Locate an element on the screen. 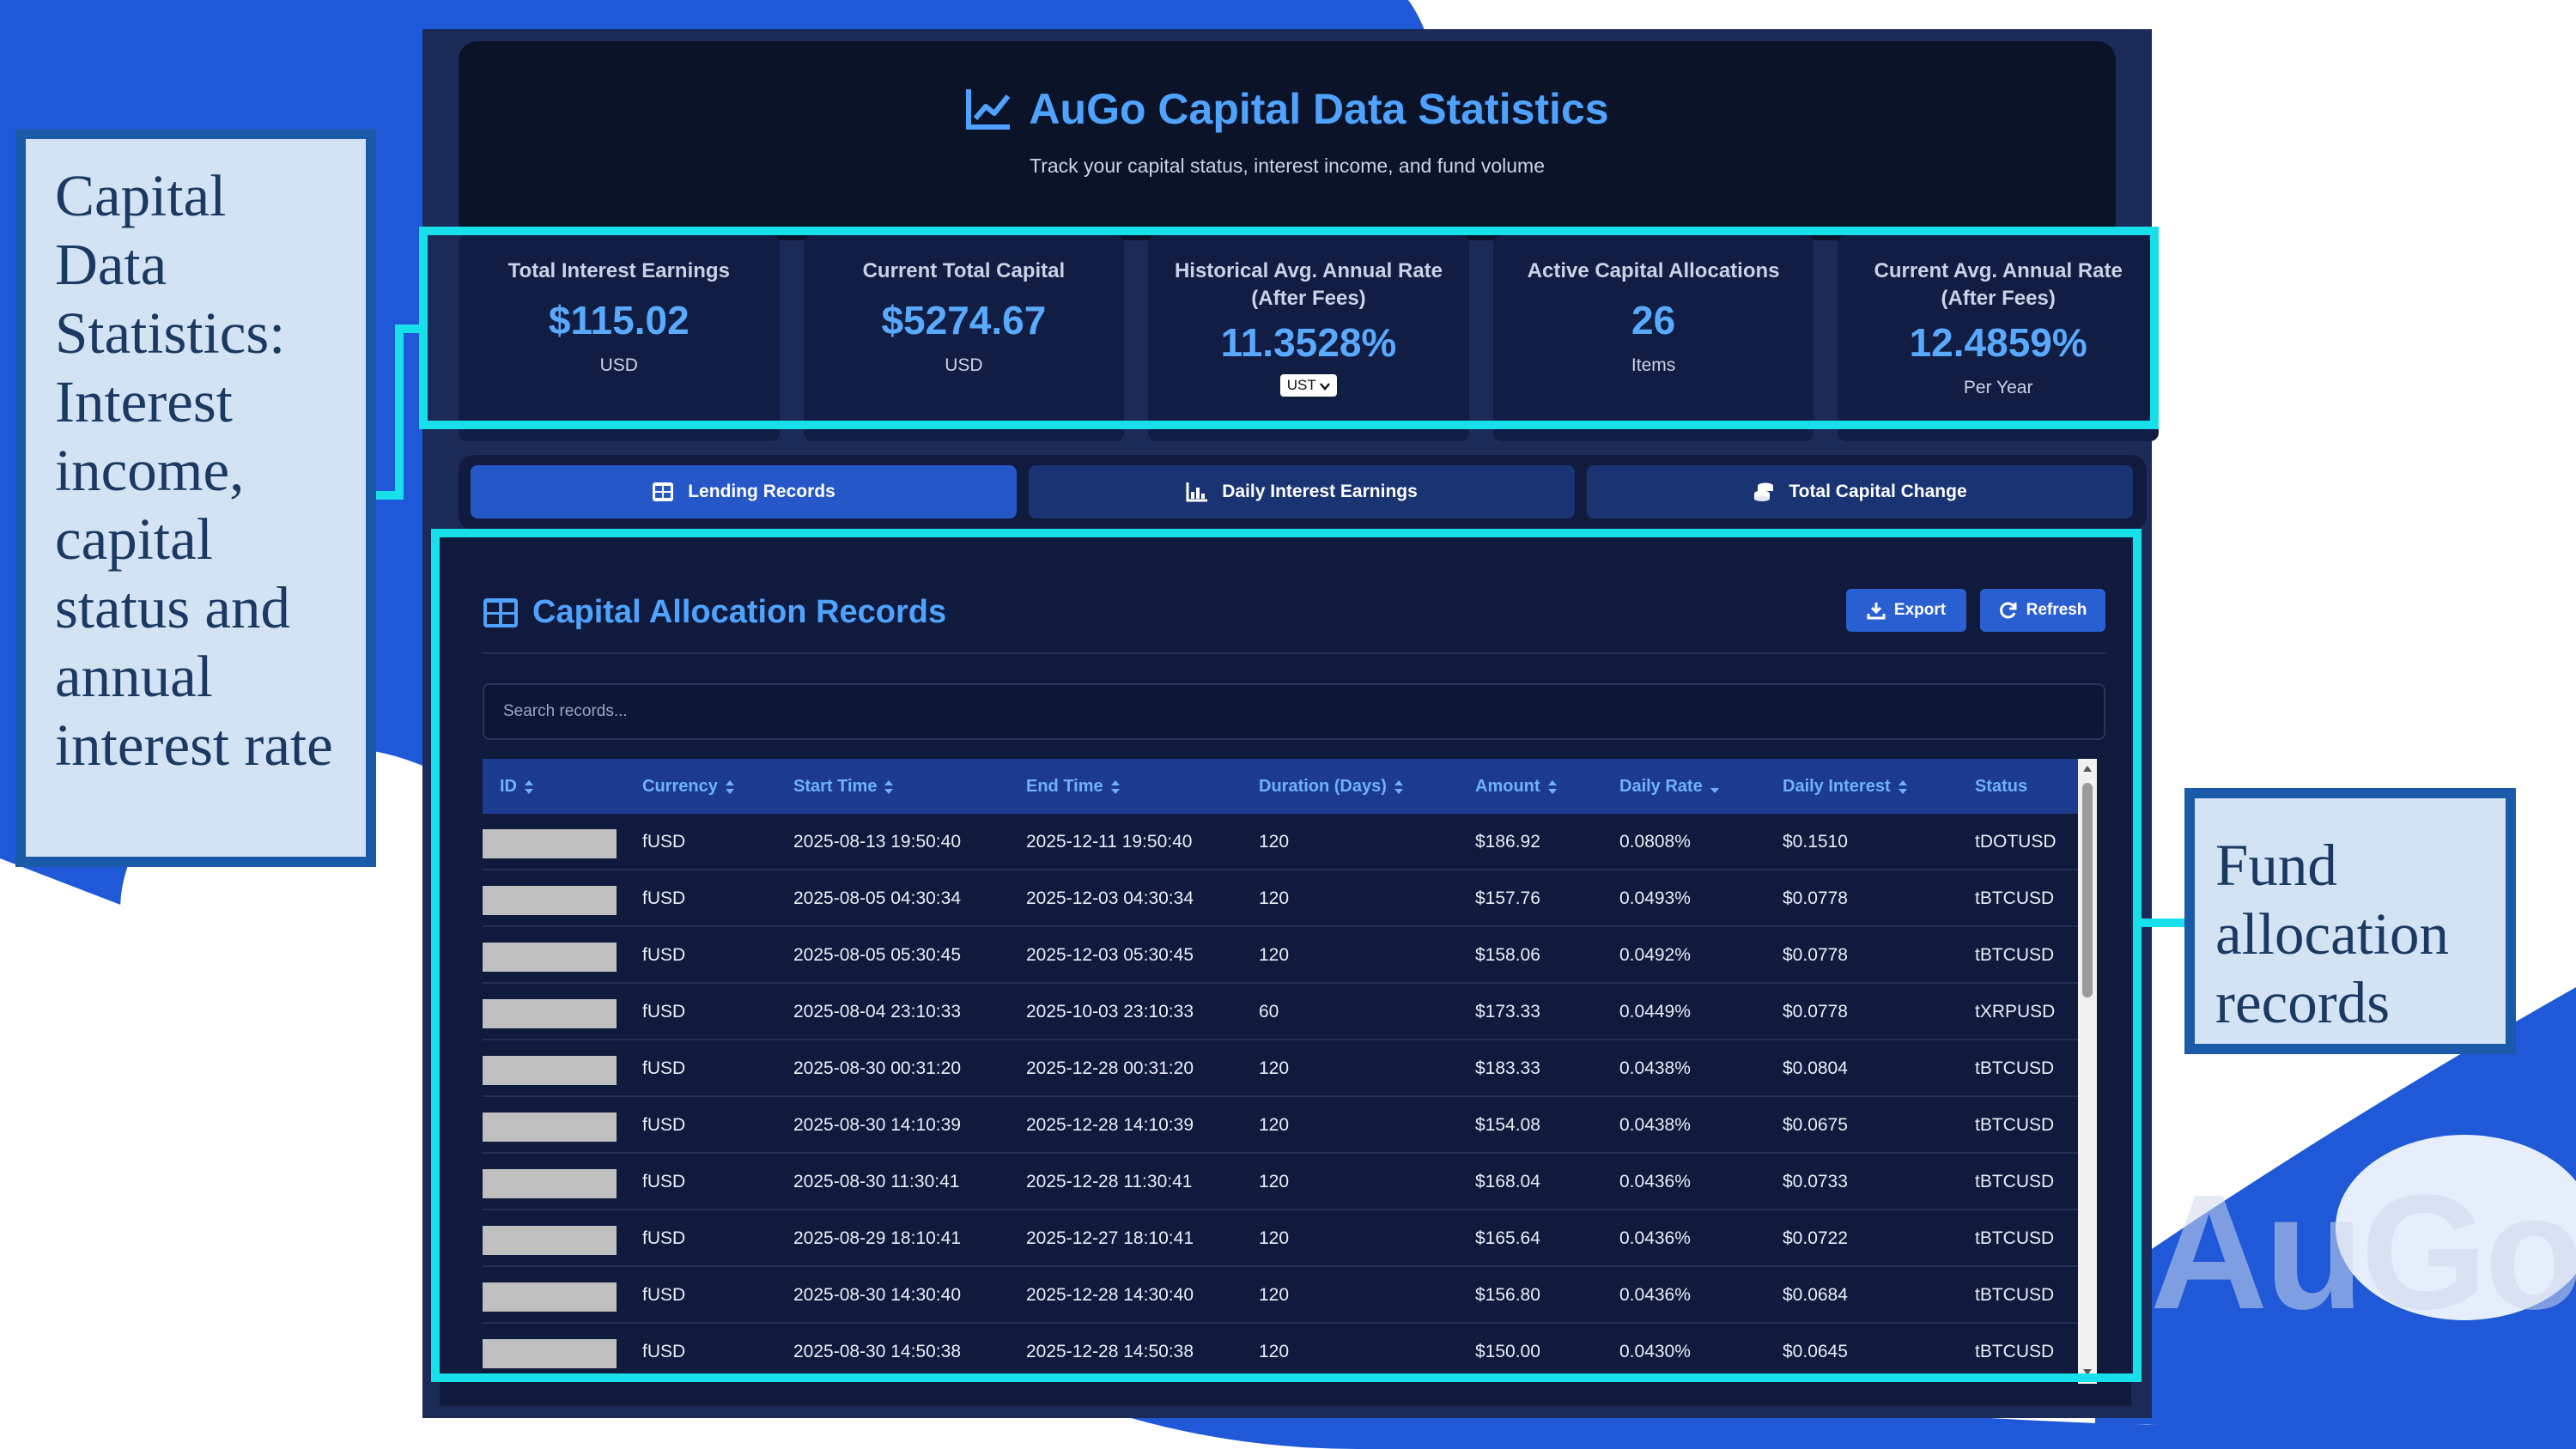 This screenshot has height=1449, width=2576. currency-select-value: UST is located at coordinates (1301, 385).